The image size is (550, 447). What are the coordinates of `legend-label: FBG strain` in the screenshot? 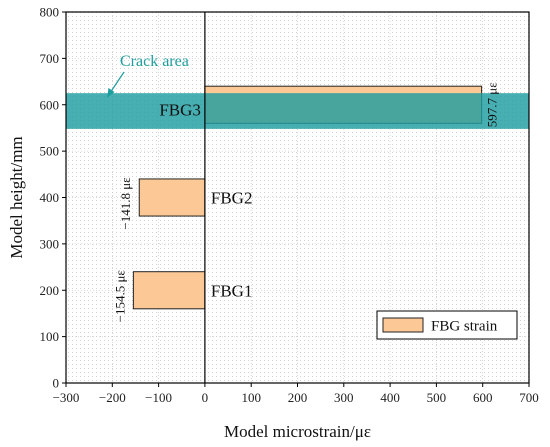 It's located at (464, 327).